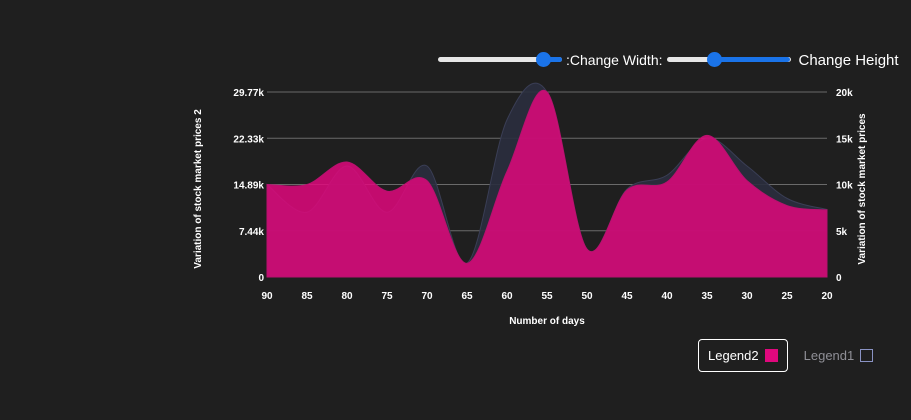 This screenshot has height=420, width=911. What do you see at coordinates (248, 93) in the screenshot?
I see `y-left-tick-label: 29.77k` at bounding box center [248, 93].